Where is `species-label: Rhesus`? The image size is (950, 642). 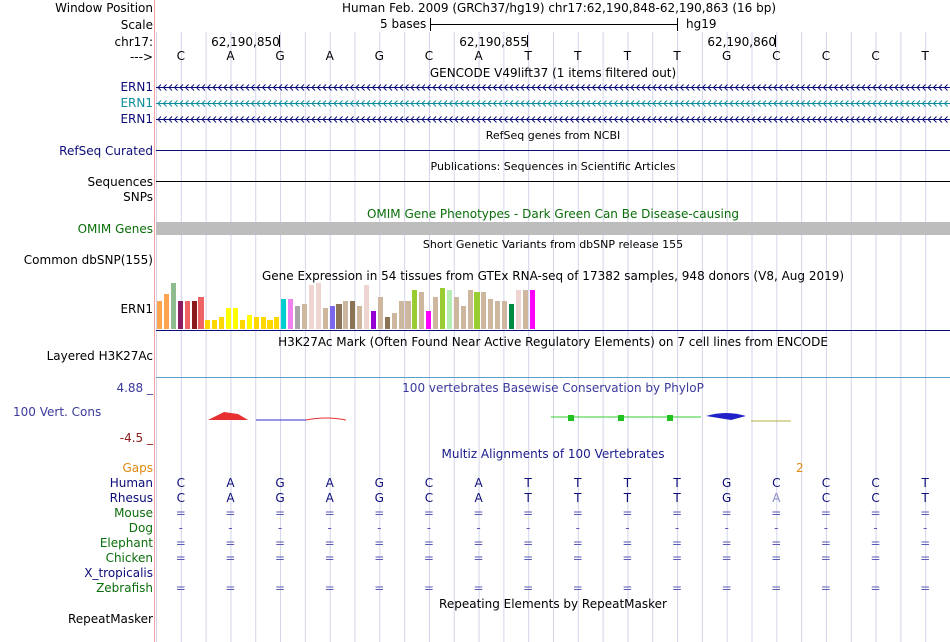
species-label: Rhesus is located at coordinates (131, 498).